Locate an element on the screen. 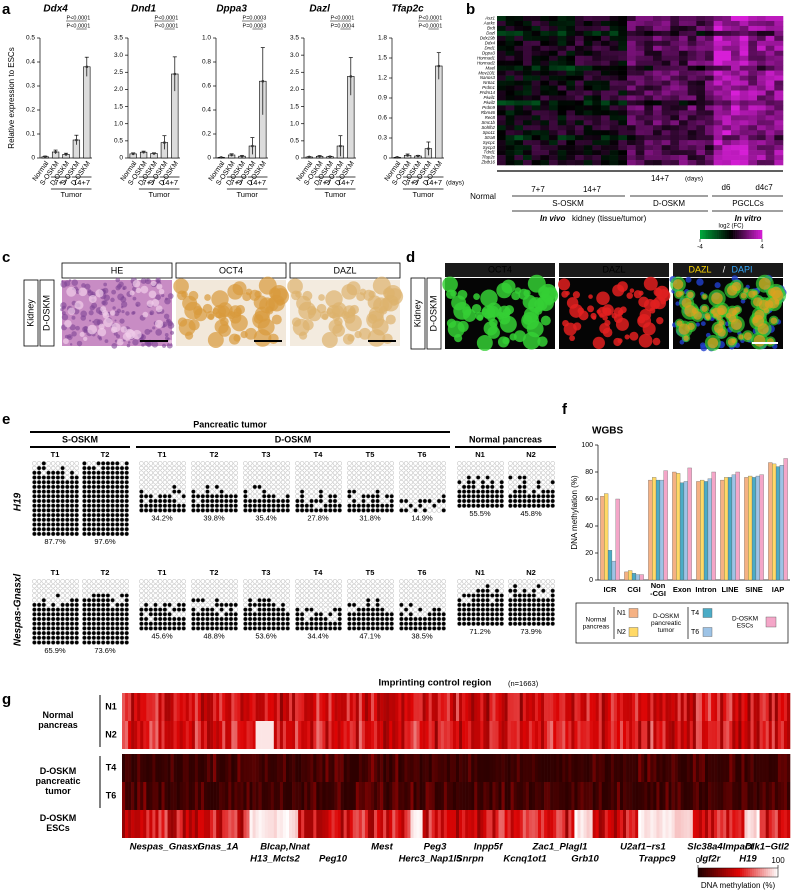 This screenshot has height=893, width=799. channel-header is located at coordinates (500, 270).